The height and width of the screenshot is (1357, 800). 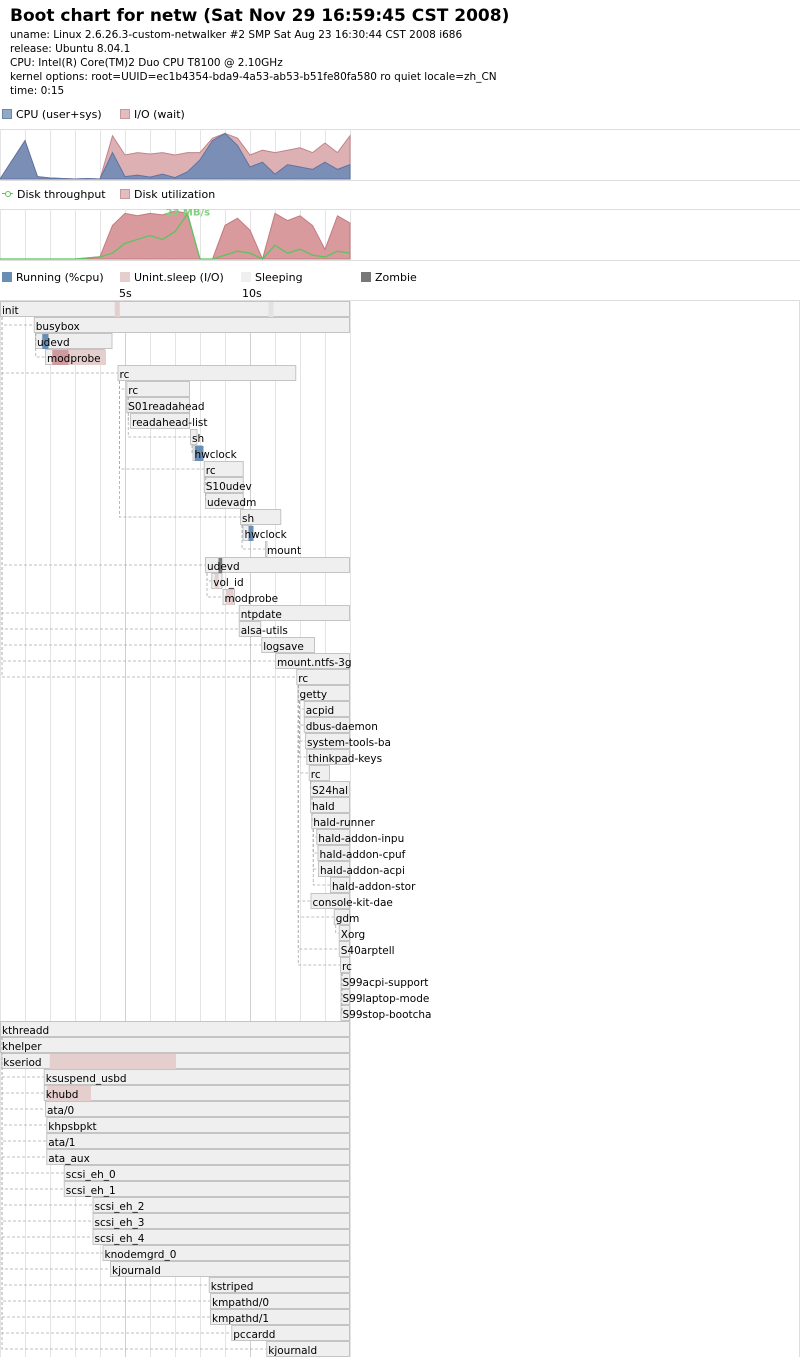 What do you see at coordinates (10, 311) in the screenshot?
I see `process-label: init` at bounding box center [10, 311].